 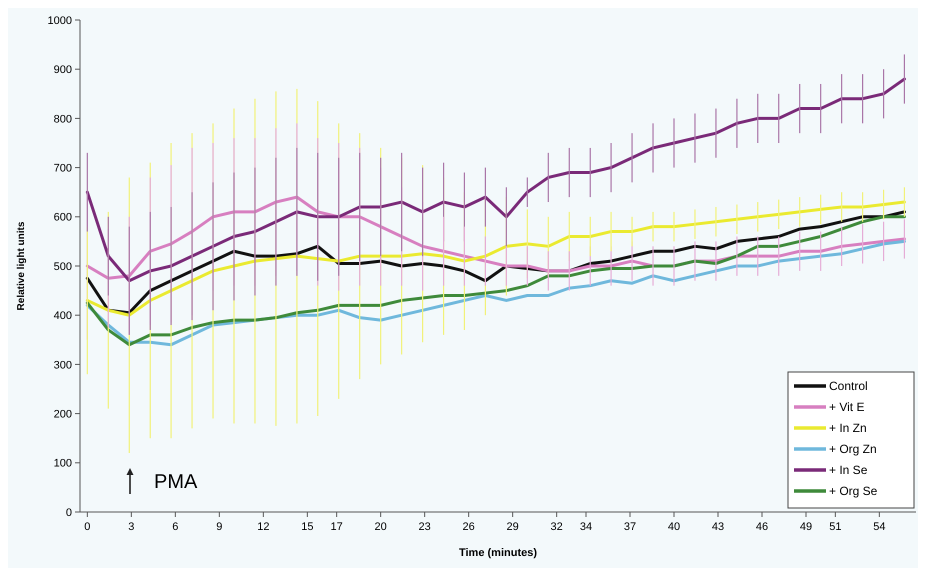 I want to click on y-tick-label: 700, so click(x=63, y=168).